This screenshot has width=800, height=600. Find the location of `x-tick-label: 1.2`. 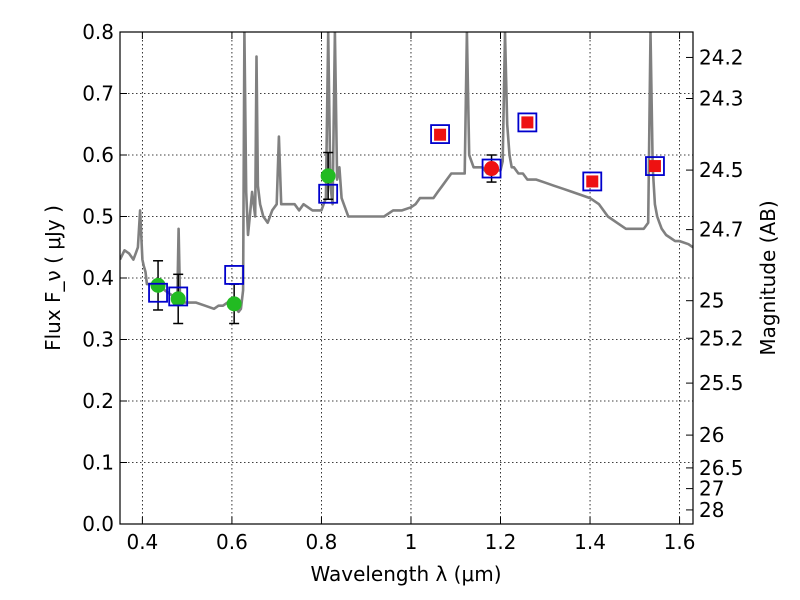

x-tick-label: 1.2 is located at coordinates (501, 542).